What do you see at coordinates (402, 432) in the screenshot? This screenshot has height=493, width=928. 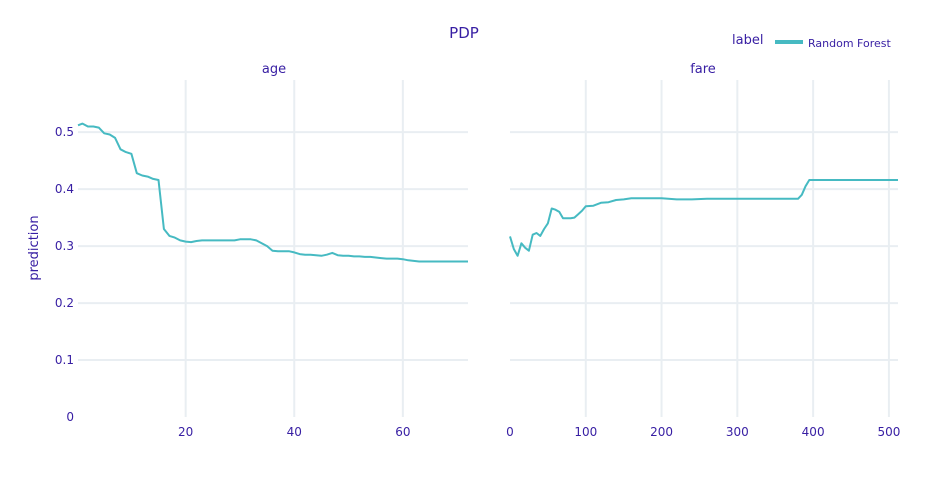 I see `x-tick-label-age: 60` at bounding box center [402, 432].